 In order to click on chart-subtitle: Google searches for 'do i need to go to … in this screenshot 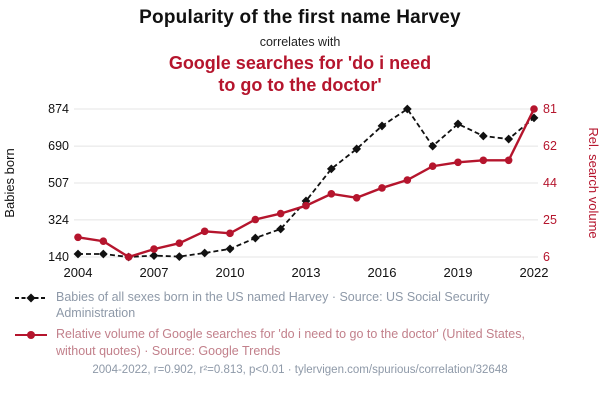, I will do `click(300, 74)`.